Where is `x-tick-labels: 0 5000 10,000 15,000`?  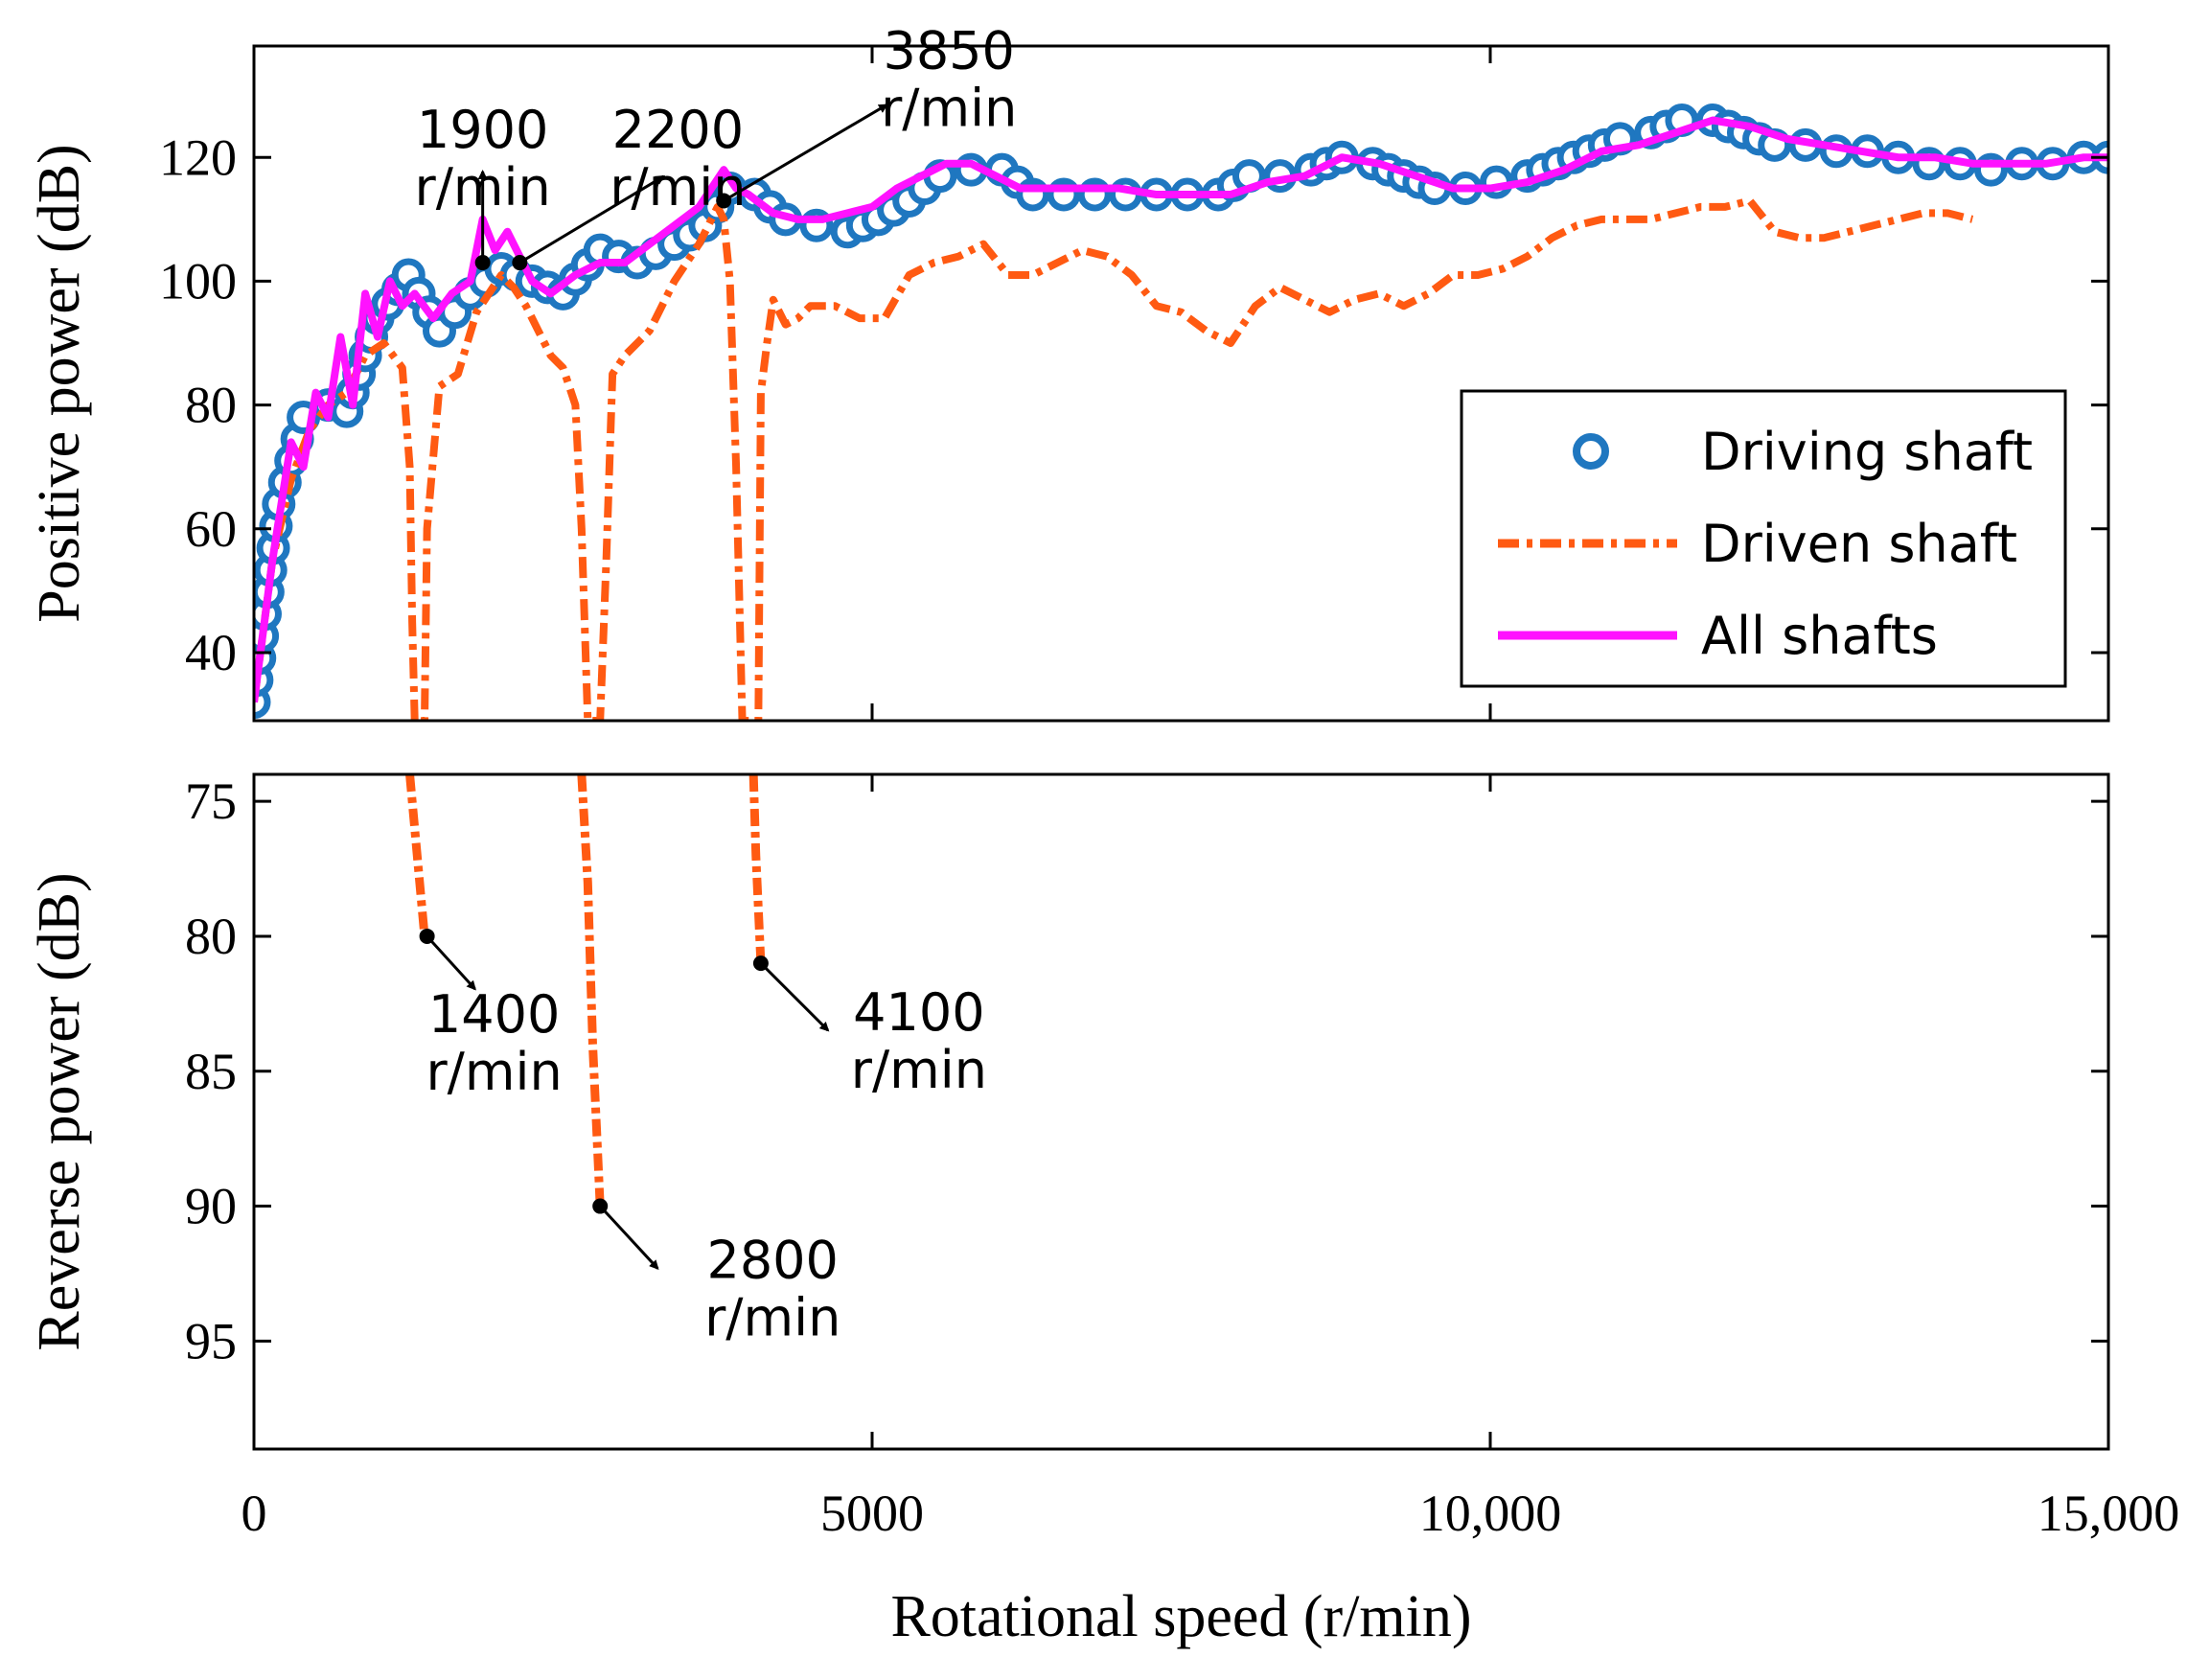
x-tick-labels: 0 5000 10,000 15,000 is located at coordinates (1211, 1513).